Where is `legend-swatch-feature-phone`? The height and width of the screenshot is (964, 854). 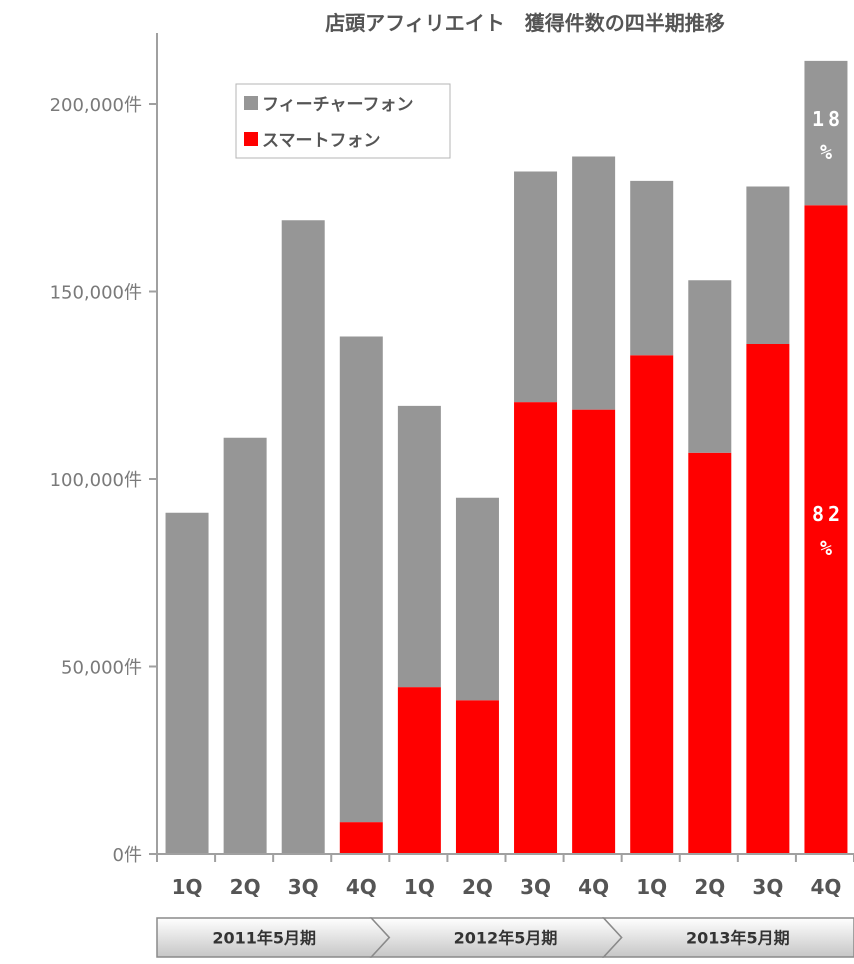
legend-swatch-feature-phone is located at coordinates (251, 103).